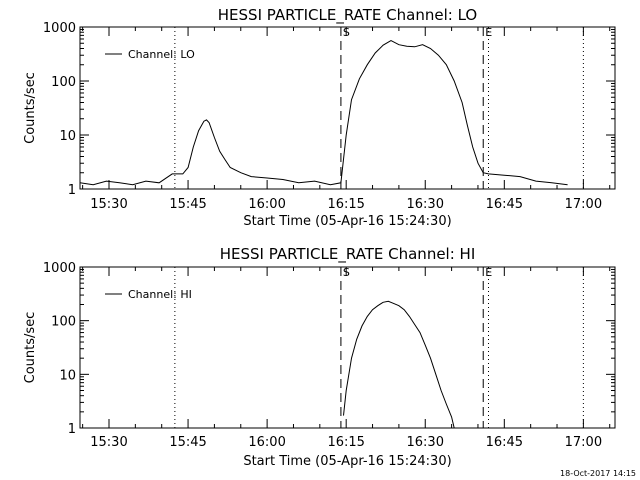 The width and height of the screenshot is (640, 480). Describe the element at coordinates (160, 294) in the screenshot. I see `legend-entry: Channel: HI` at that location.